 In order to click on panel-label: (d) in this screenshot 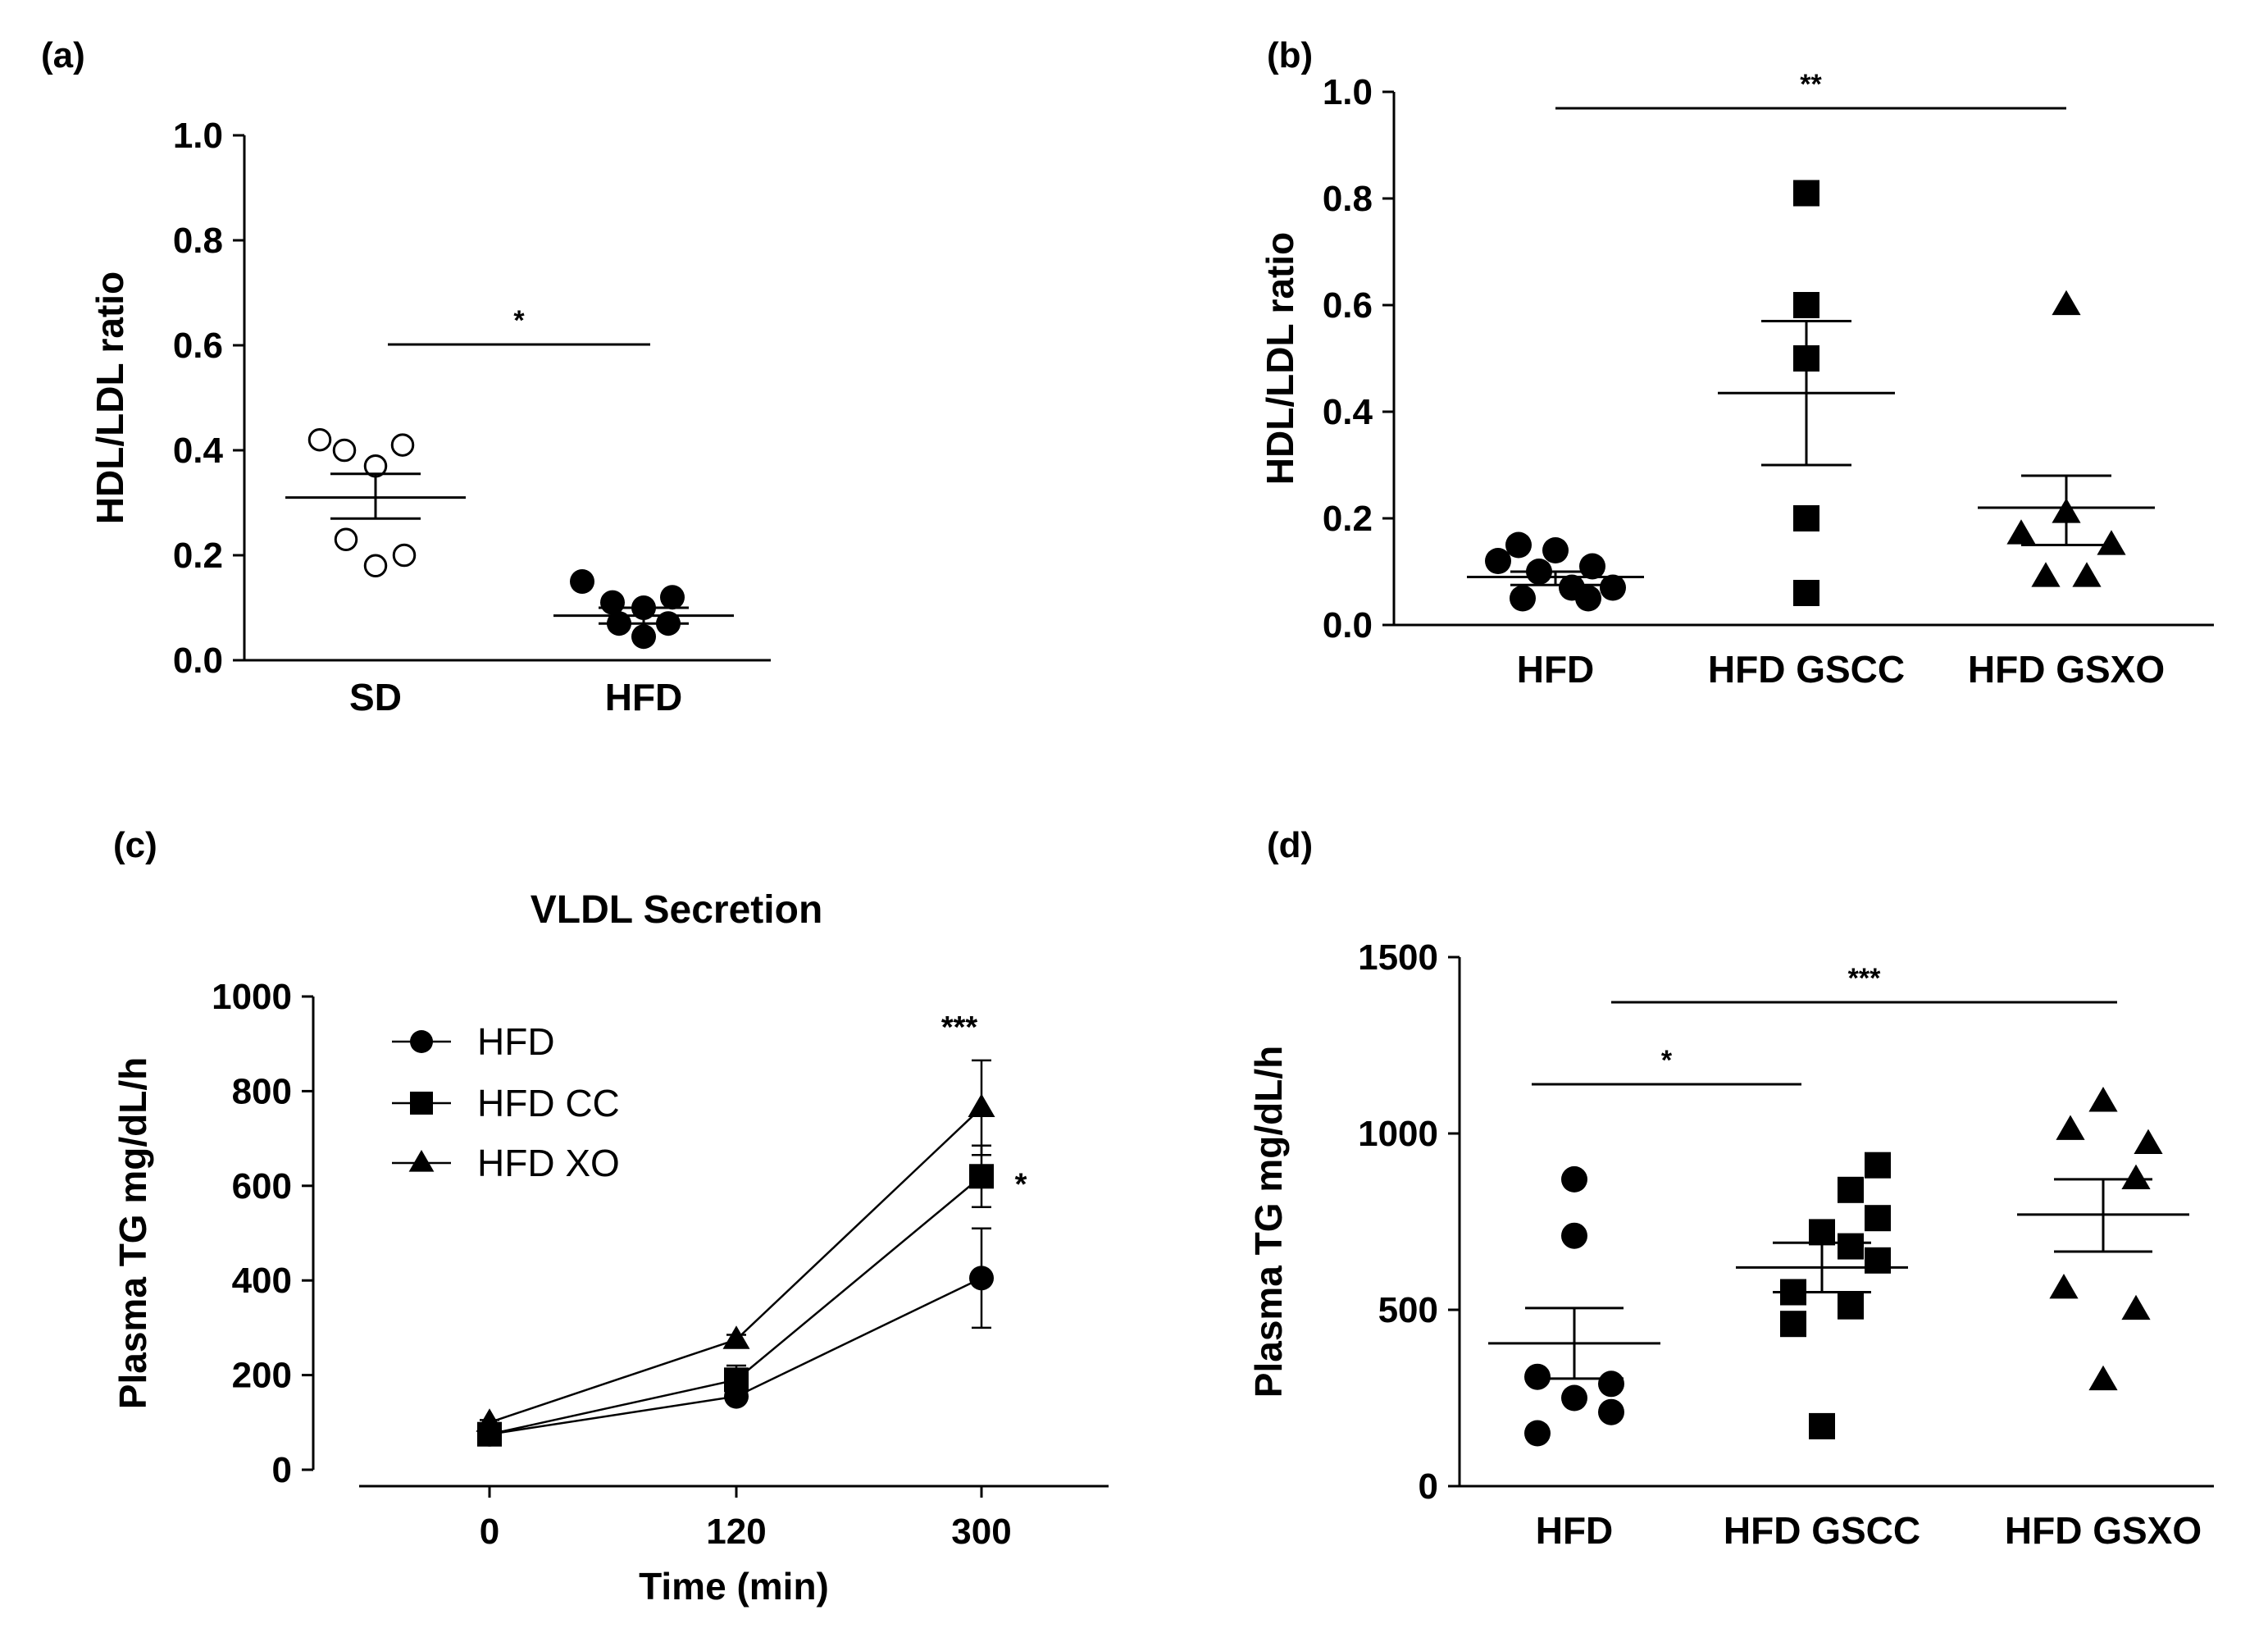, I will do `click(1290, 845)`.